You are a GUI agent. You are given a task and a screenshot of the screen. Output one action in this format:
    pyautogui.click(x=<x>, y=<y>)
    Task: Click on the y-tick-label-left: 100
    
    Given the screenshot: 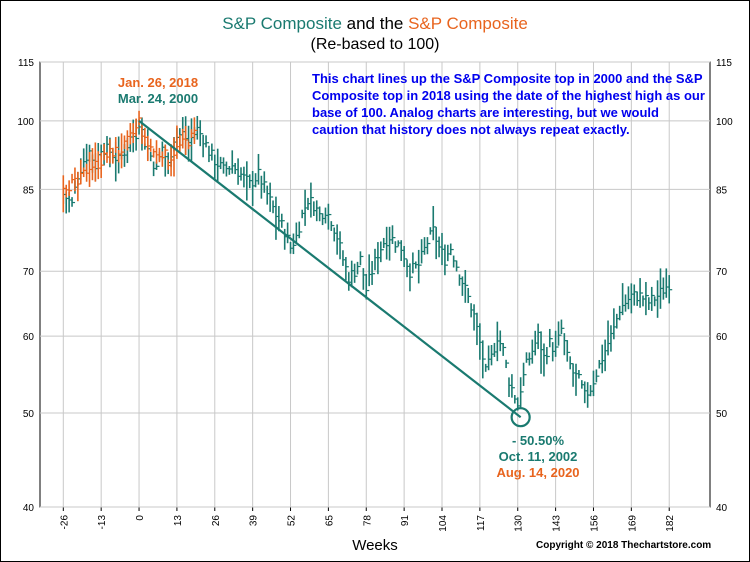 What is the action you would take?
    pyautogui.click(x=25, y=122)
    